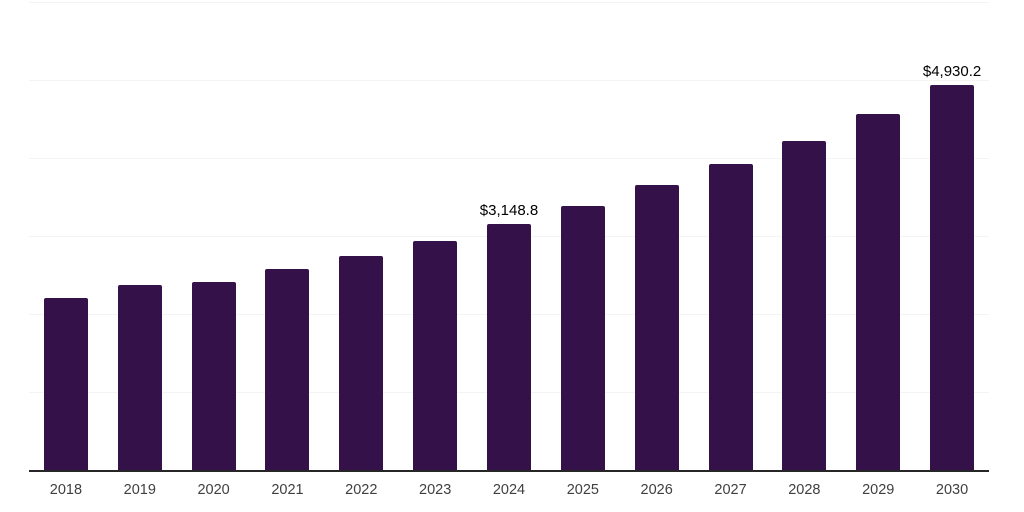 This screenshot has width=1024, height=512. I want to click on x-tick-label-2019: 2019, so click(139, 490).